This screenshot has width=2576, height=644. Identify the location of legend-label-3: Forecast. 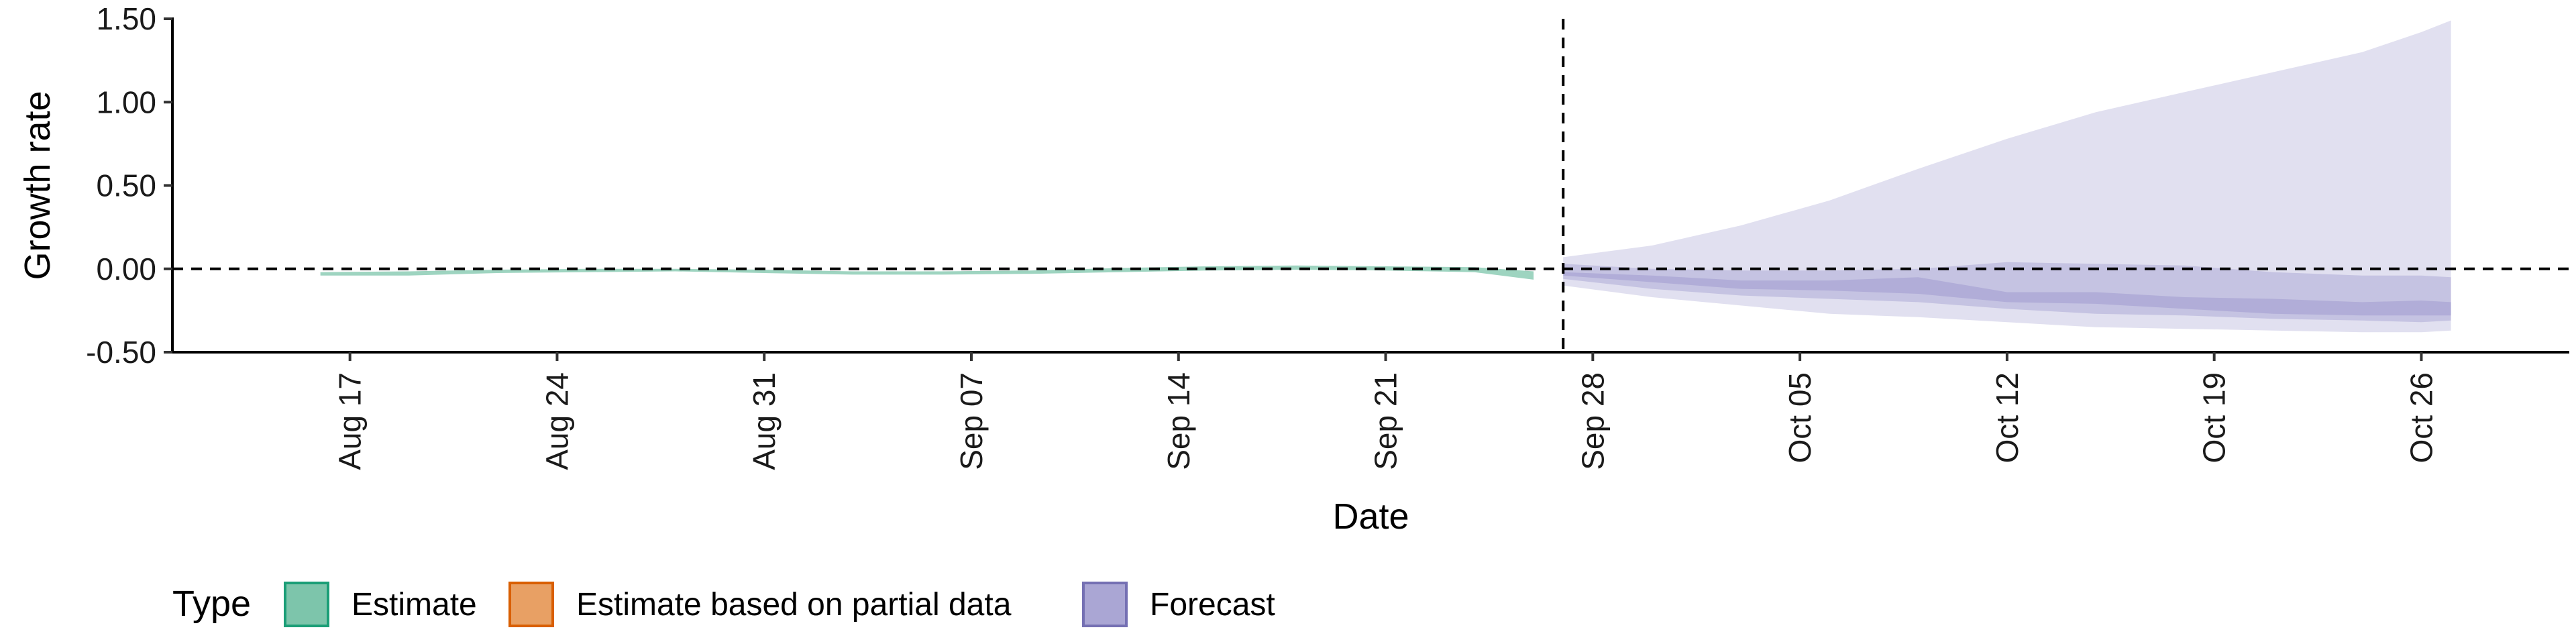
(1212, 605).